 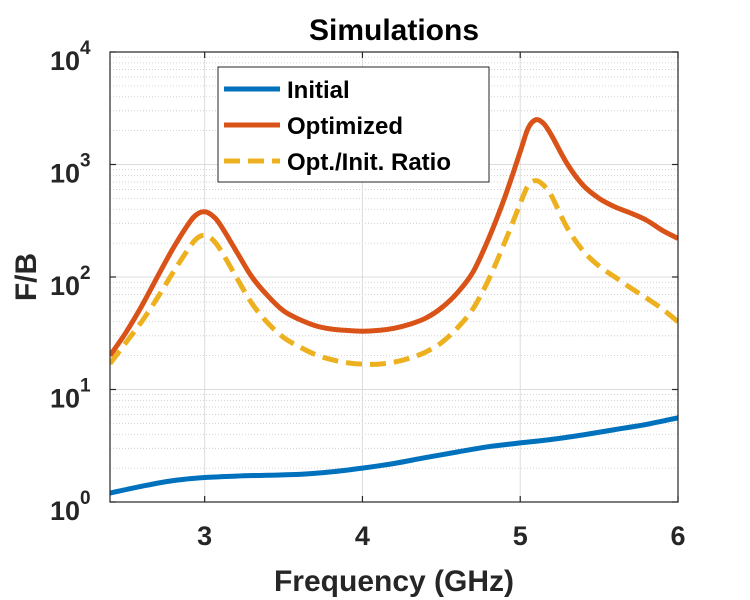 What do you see at coordinates (394, 581) in the screenshot?
I see `x-axis-label: Frequency (GHz)` at bounding box center [394, 581].